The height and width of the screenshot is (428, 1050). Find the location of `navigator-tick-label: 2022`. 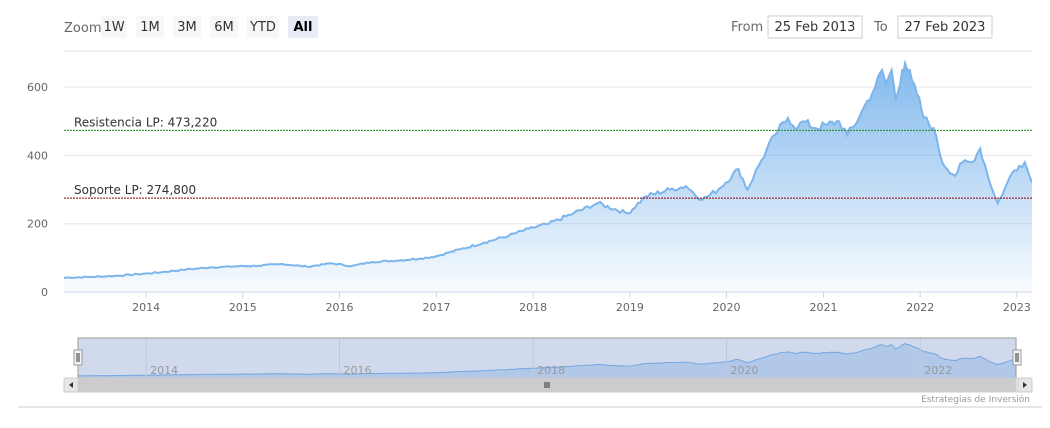

navigator-tick-label: 2022 is located at coordinates (938, 370).